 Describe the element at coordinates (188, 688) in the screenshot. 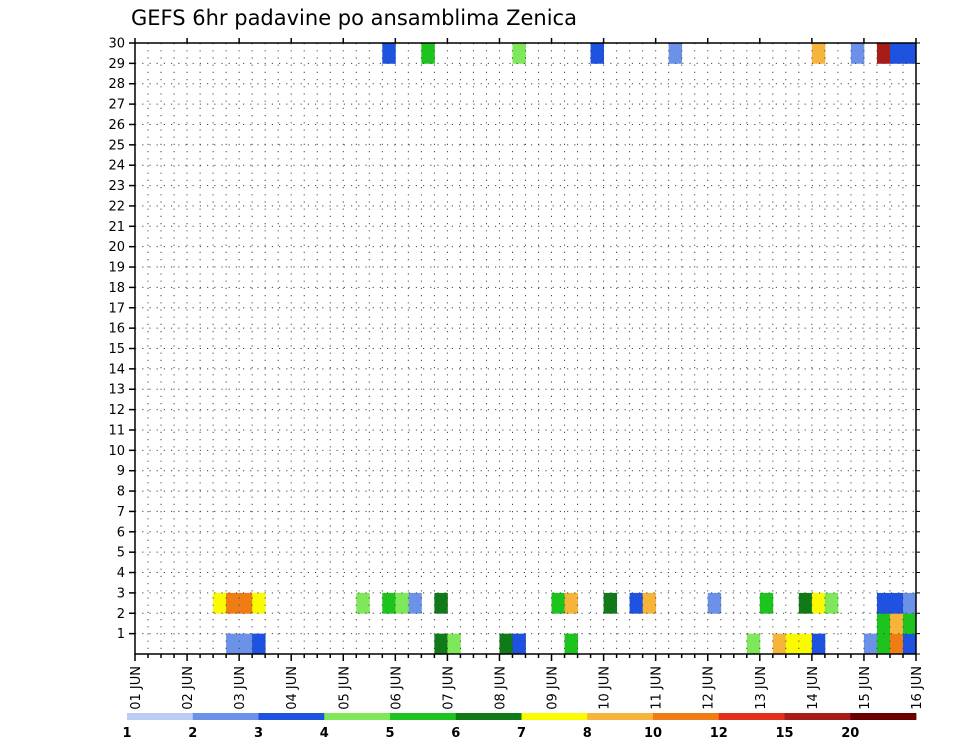

I see `x-tick-label: 02 JUN` at that location.